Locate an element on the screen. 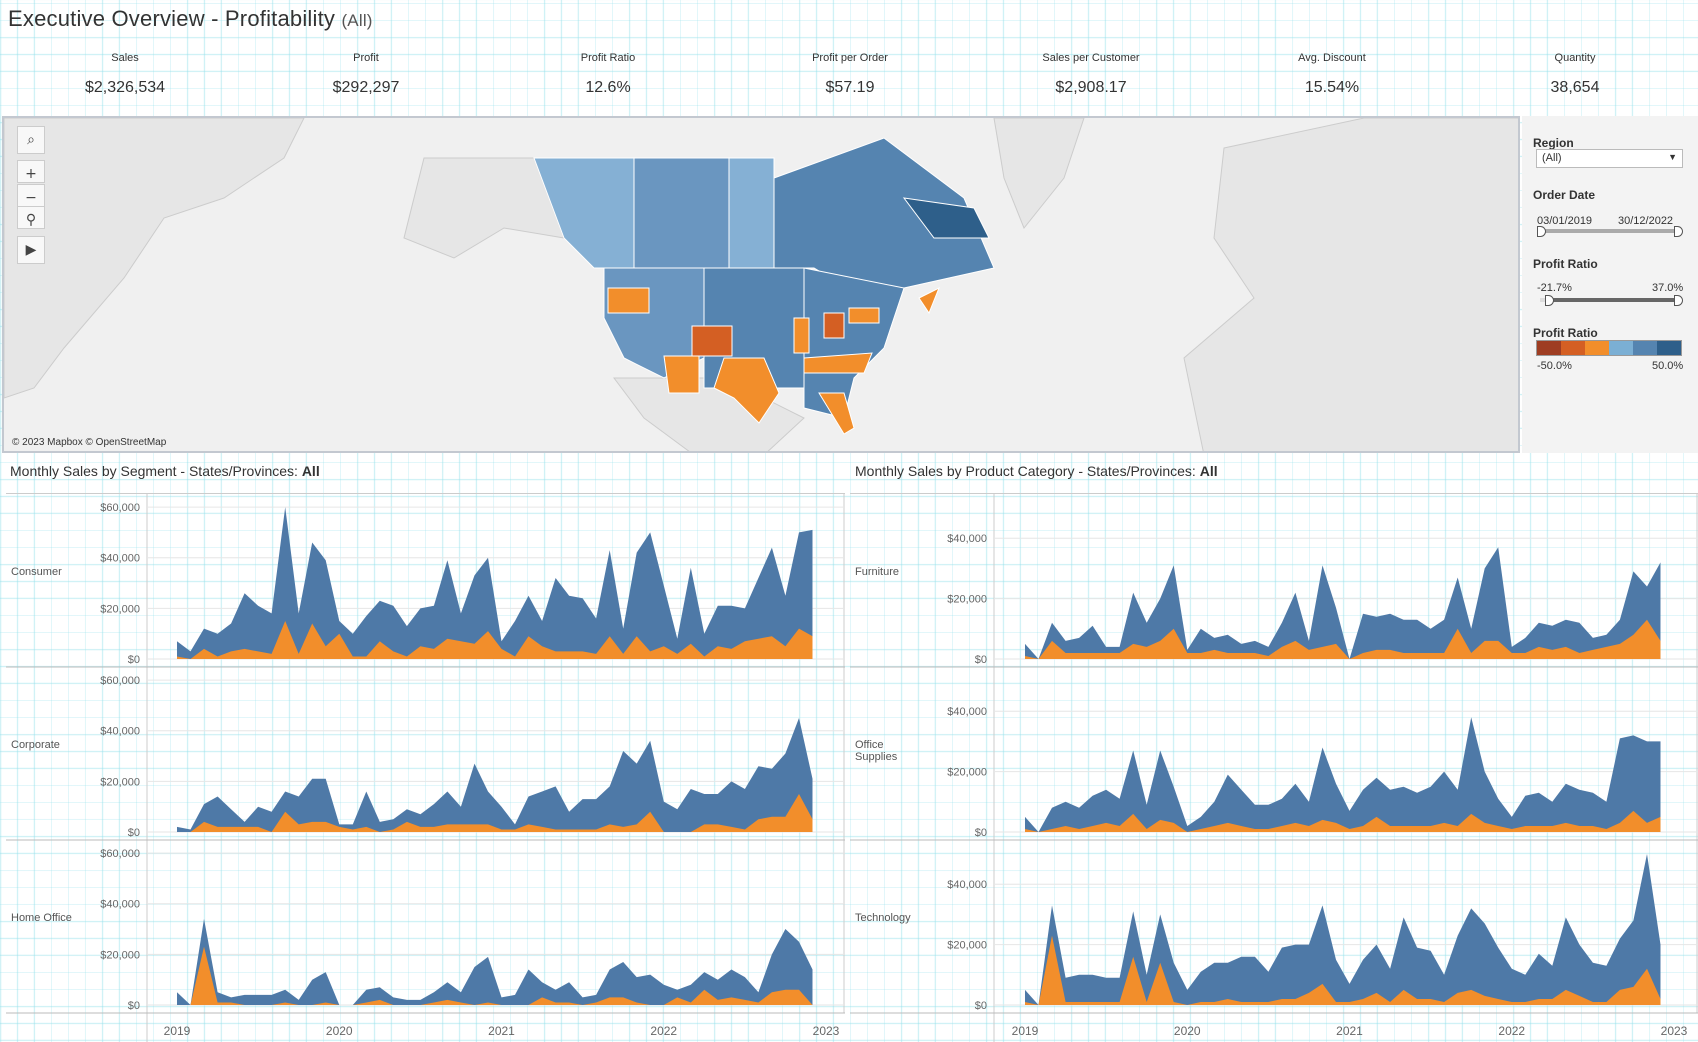 This screenshot has width=1698, height=1042. sales-area-consumer is located at coordinates (495, 583).